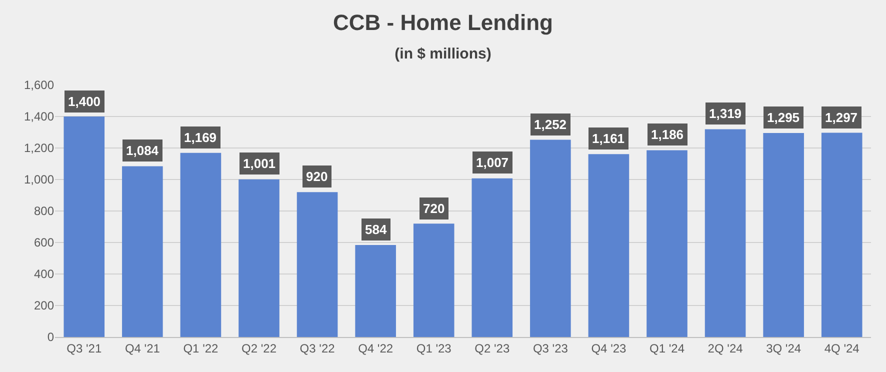 The image size is (886, 372). I want to click on data-label: 1,161, so click(608, 138).